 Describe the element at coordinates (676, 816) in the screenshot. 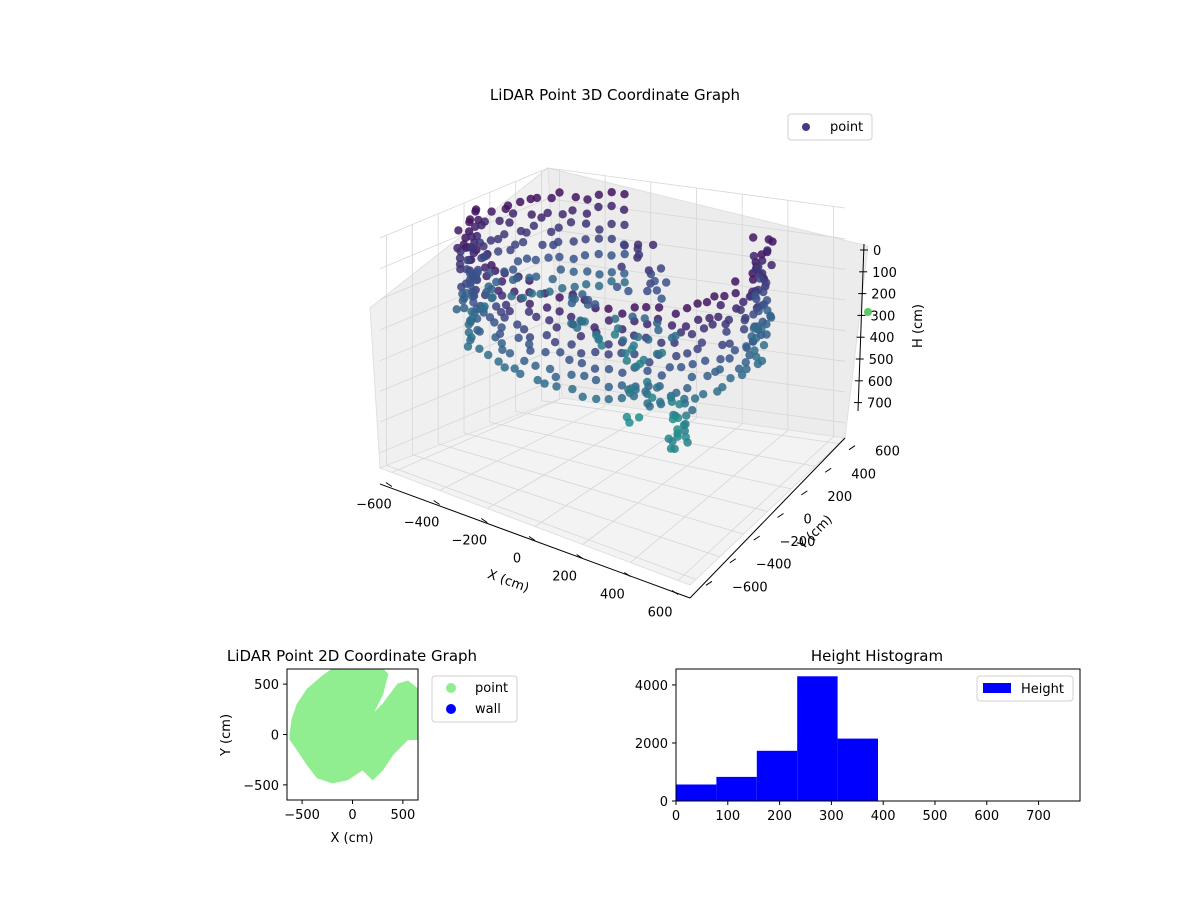

I see `x-tick-label-hist: 0` at that location.